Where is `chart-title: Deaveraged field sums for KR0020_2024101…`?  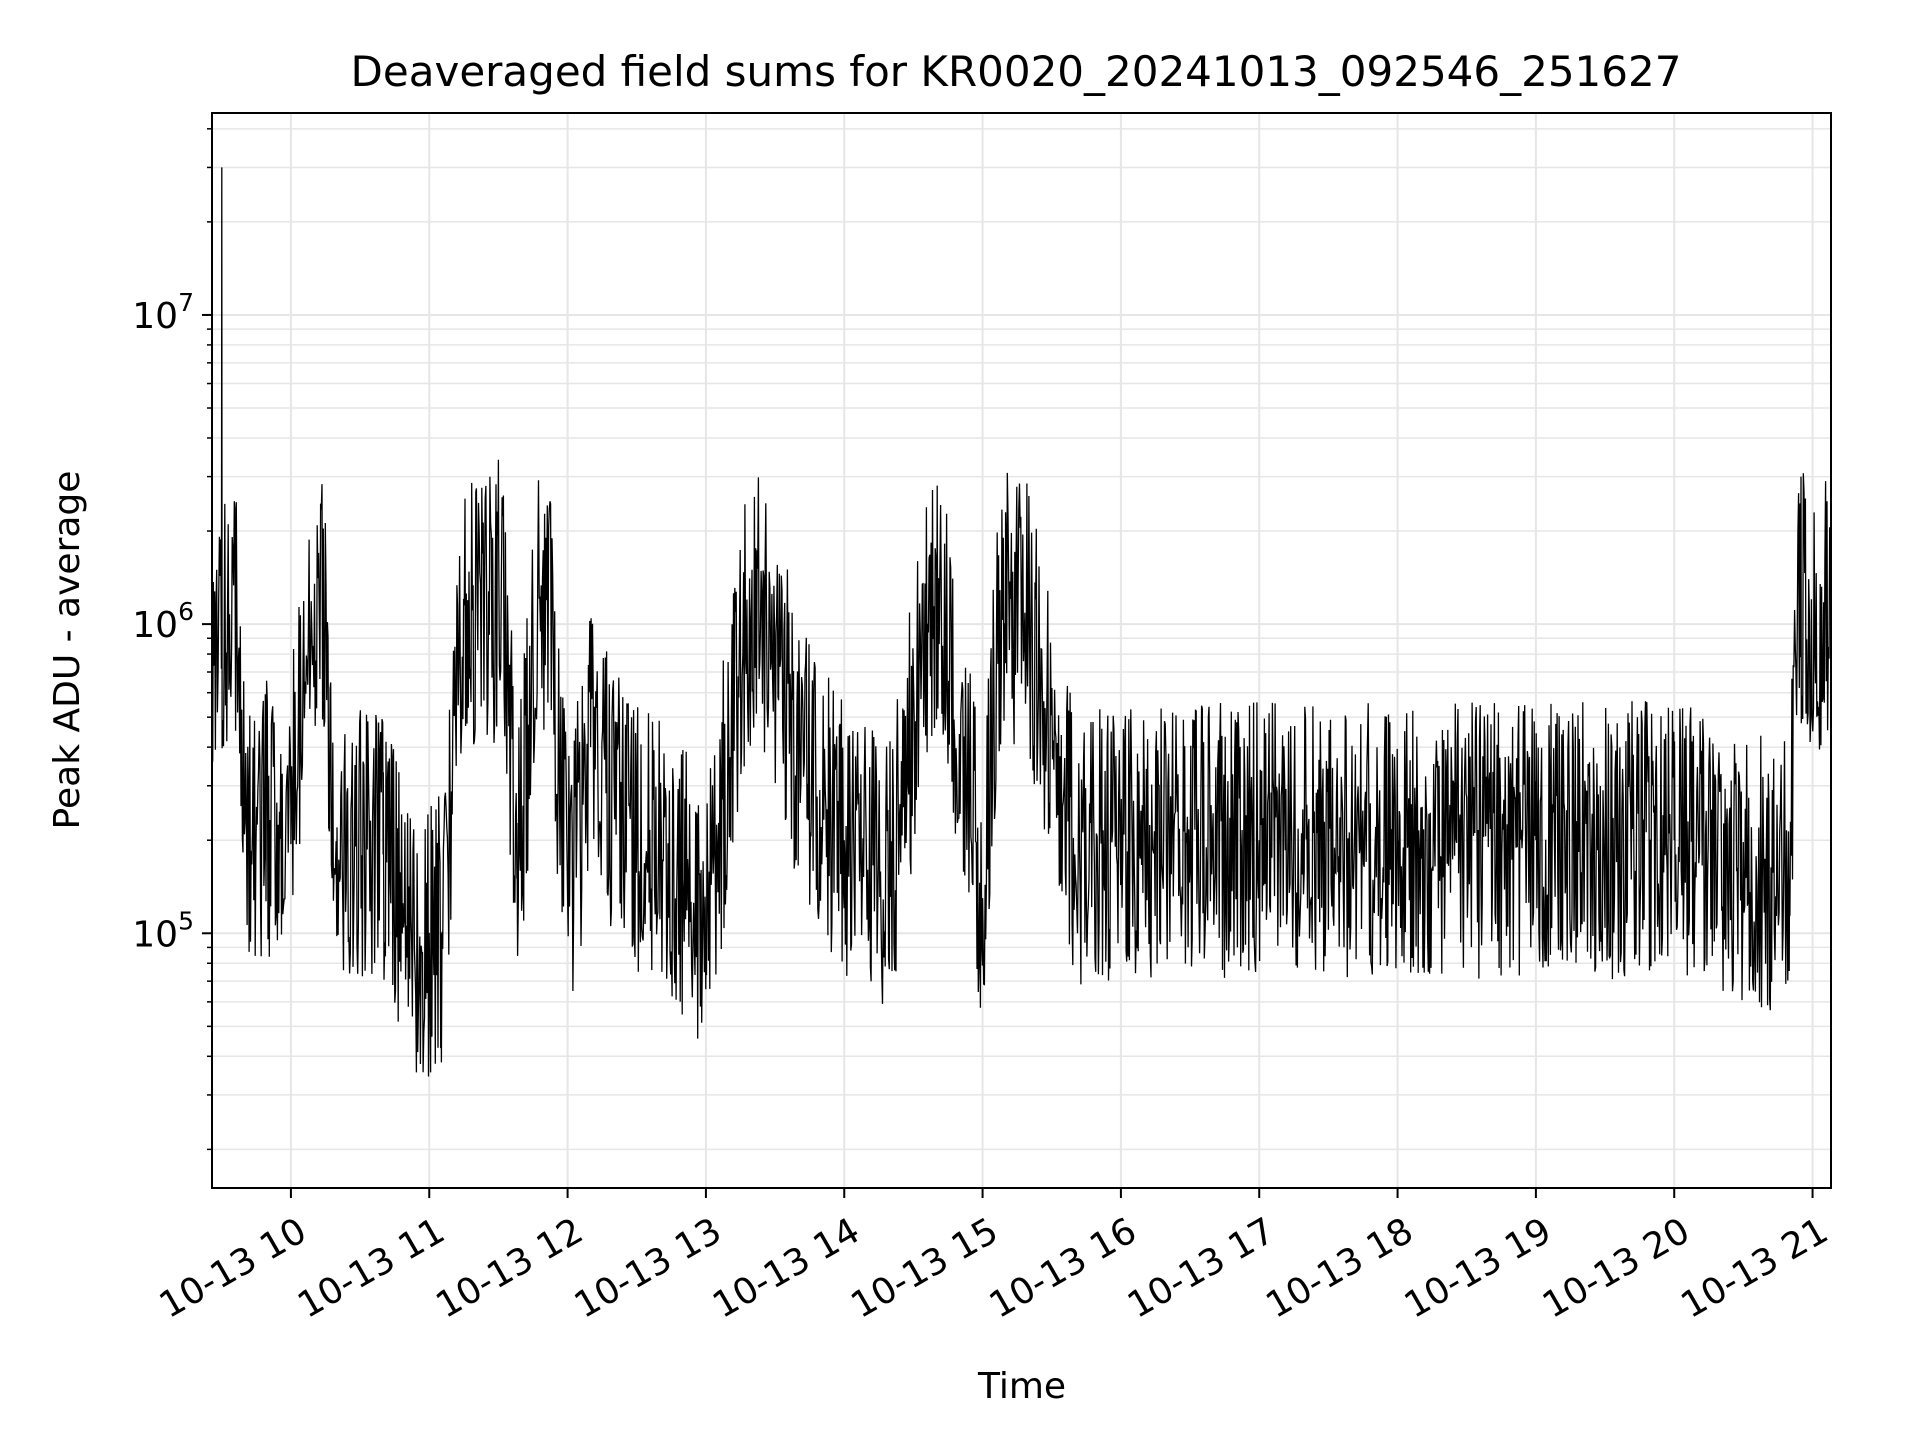
chart-title: Deaveraged field sums for KR0020_2024101… is located at coordinates (1016, 71).